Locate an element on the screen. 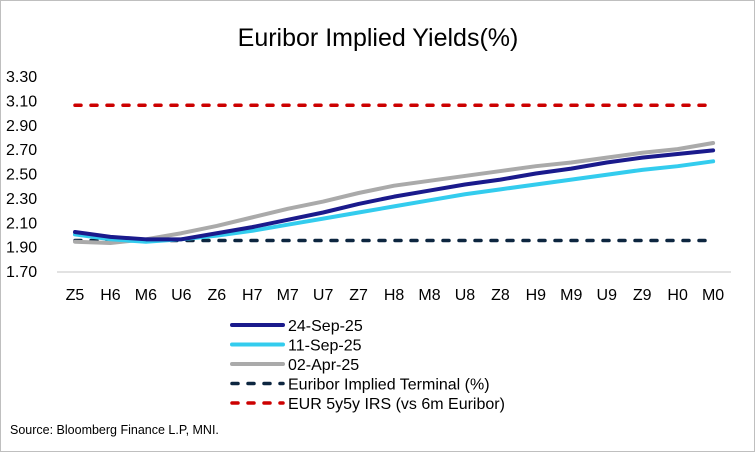 The width and height of the screenshot is (755, 452). y-tick-label: 2.50 is located at coordinates (21, 175).